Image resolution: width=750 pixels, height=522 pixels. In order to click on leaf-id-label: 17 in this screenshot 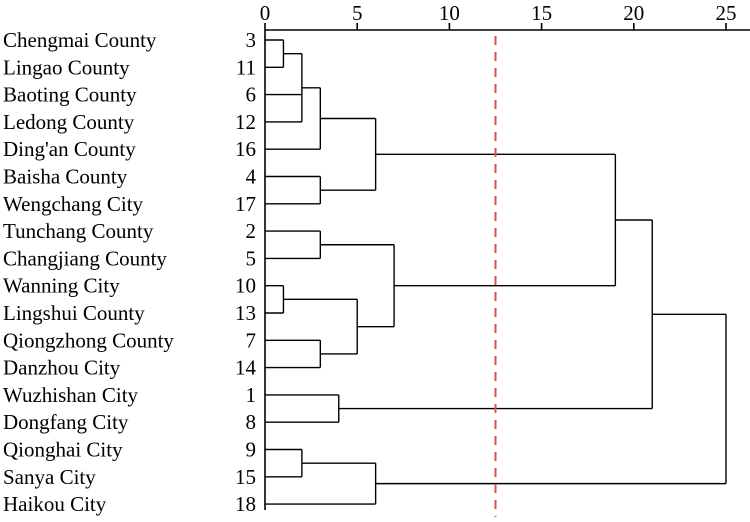, I will do `click(245, 204)`.